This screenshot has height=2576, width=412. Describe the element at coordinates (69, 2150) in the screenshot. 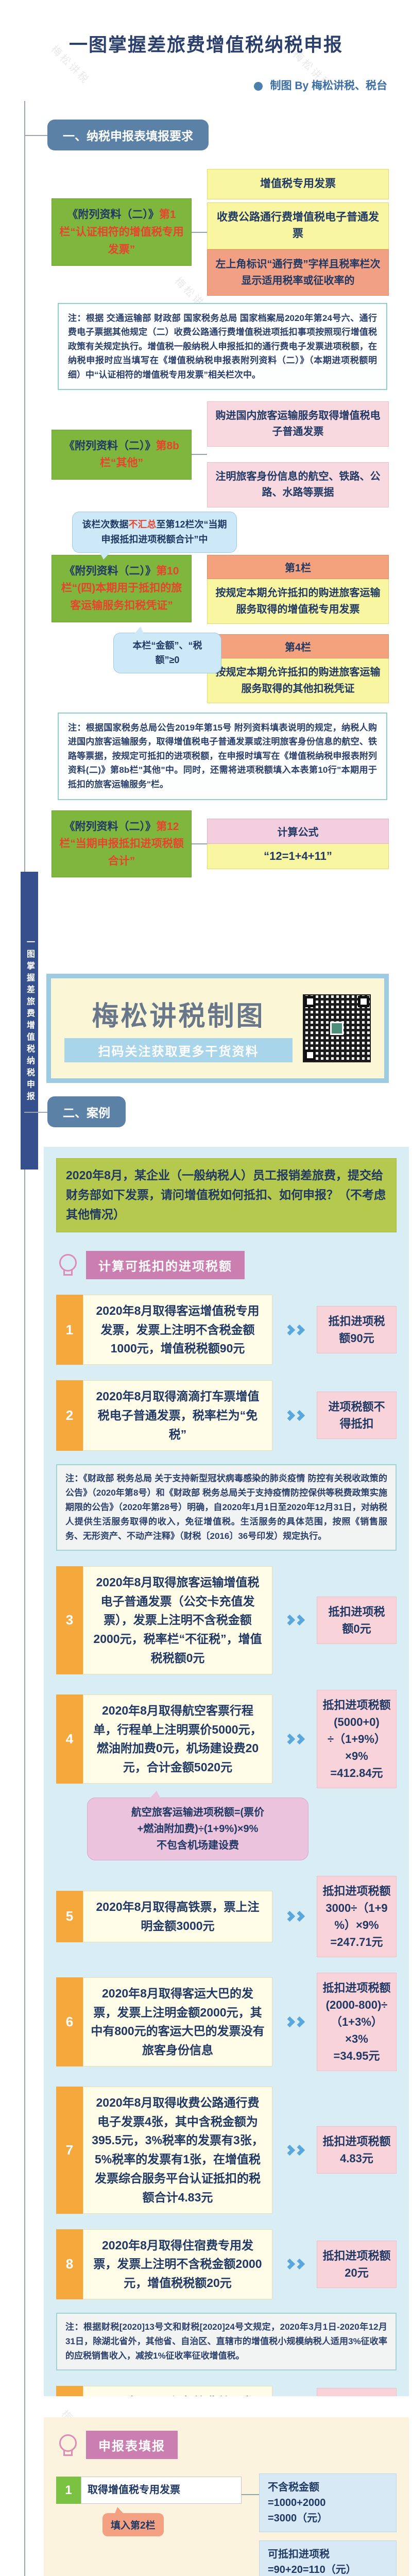

I see `case-item-number: 7` at that location.